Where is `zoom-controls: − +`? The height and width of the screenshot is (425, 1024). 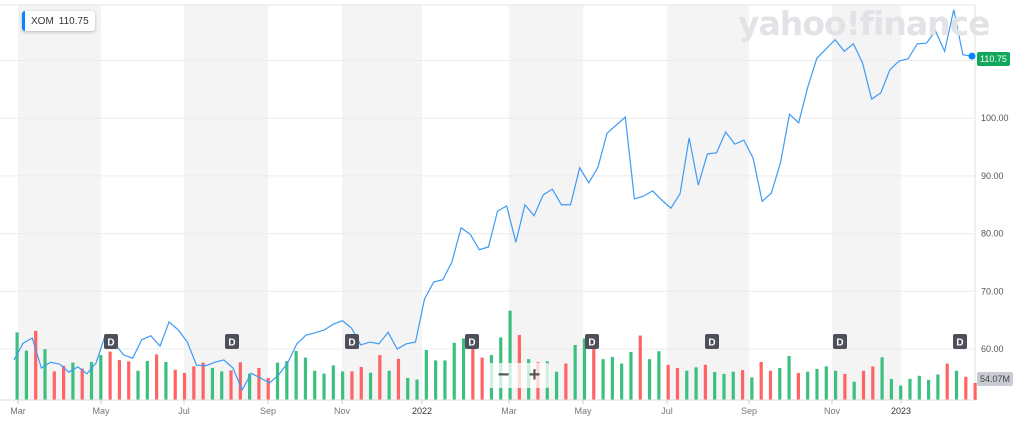 zoom-controls: − + is located at coordinates (519, 375).